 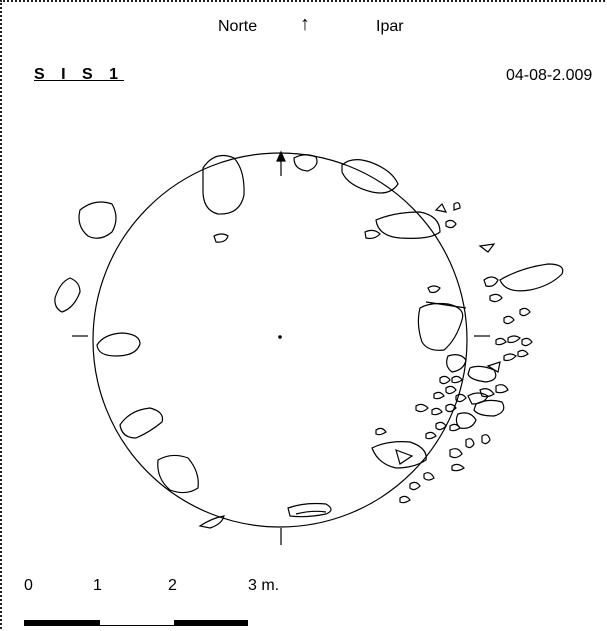 What do you see at coordinates (390, 26) in the screenshot?
I see `north-label-basque: Ipar` at bounding box center [390, 26].